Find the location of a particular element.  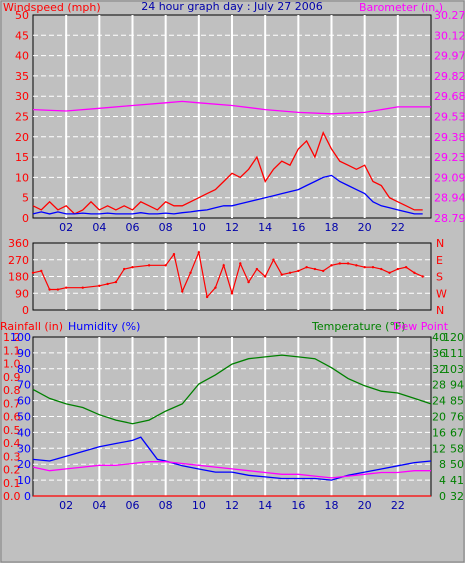

humidity-tick-label: 10 is located at coordinates (24, 480).